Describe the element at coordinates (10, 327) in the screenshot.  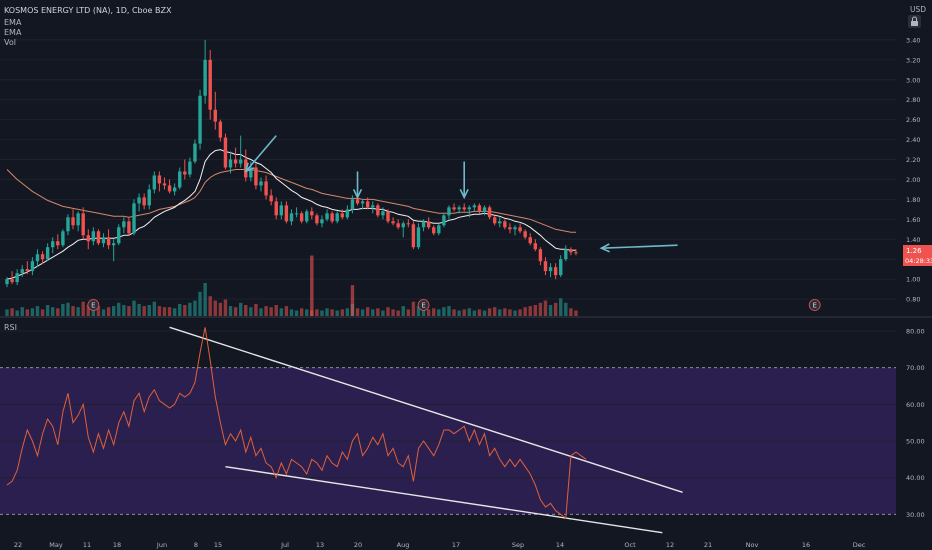
I see `rsi-title: RSI` at that location.